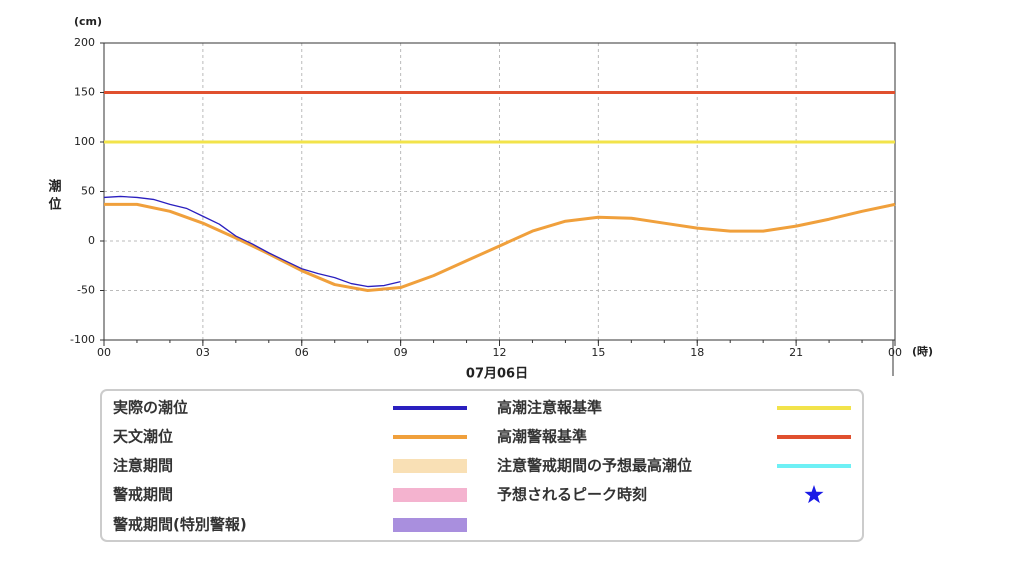 The image size is (1024, 561). I want to click on y-unit: (cm), so click(88, 21).